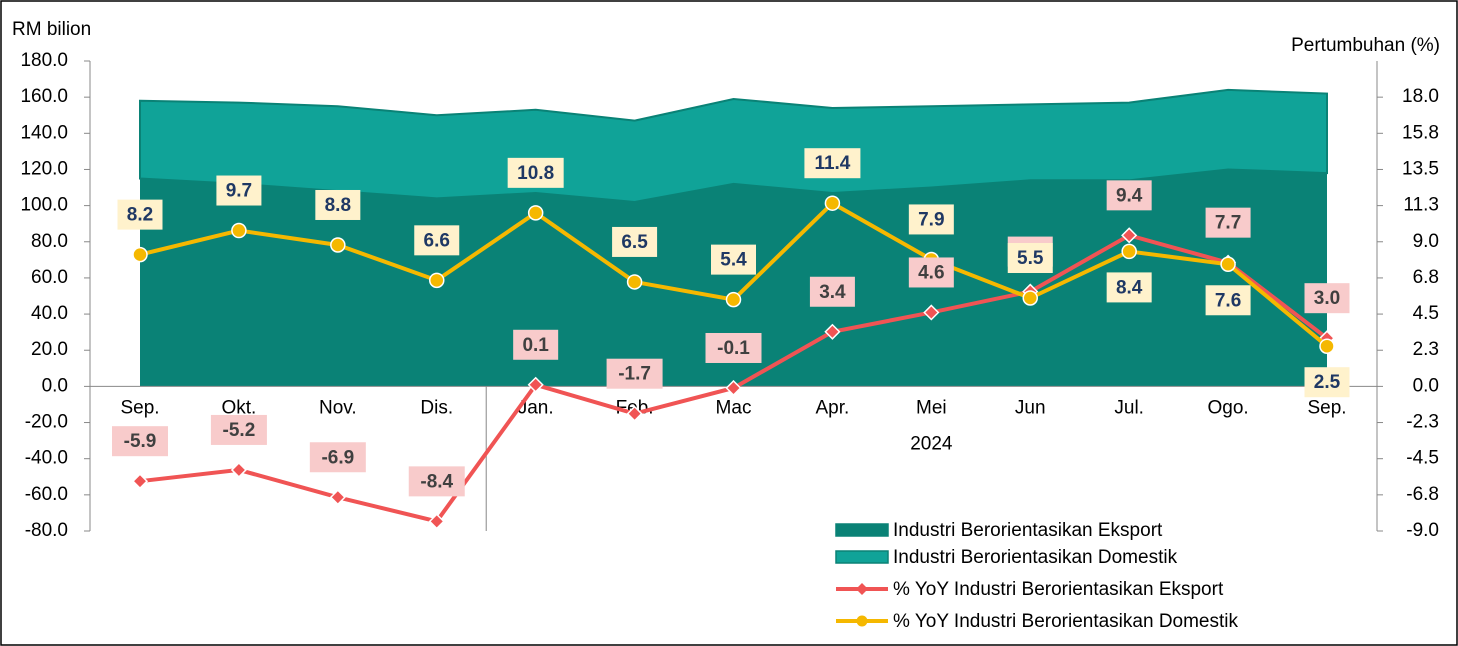  Describe the element at coordinates (1028, 530) in the screenshot. I see `legend-label: Industri Berorientasikan Eksport` at that location.